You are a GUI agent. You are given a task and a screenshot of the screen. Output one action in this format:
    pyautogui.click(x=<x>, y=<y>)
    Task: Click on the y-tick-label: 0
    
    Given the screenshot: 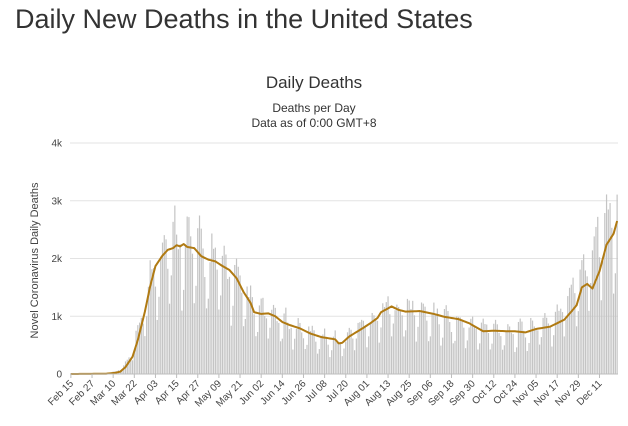 What is the action you would take?
    pyautogui.click(x=59, y=375)
    